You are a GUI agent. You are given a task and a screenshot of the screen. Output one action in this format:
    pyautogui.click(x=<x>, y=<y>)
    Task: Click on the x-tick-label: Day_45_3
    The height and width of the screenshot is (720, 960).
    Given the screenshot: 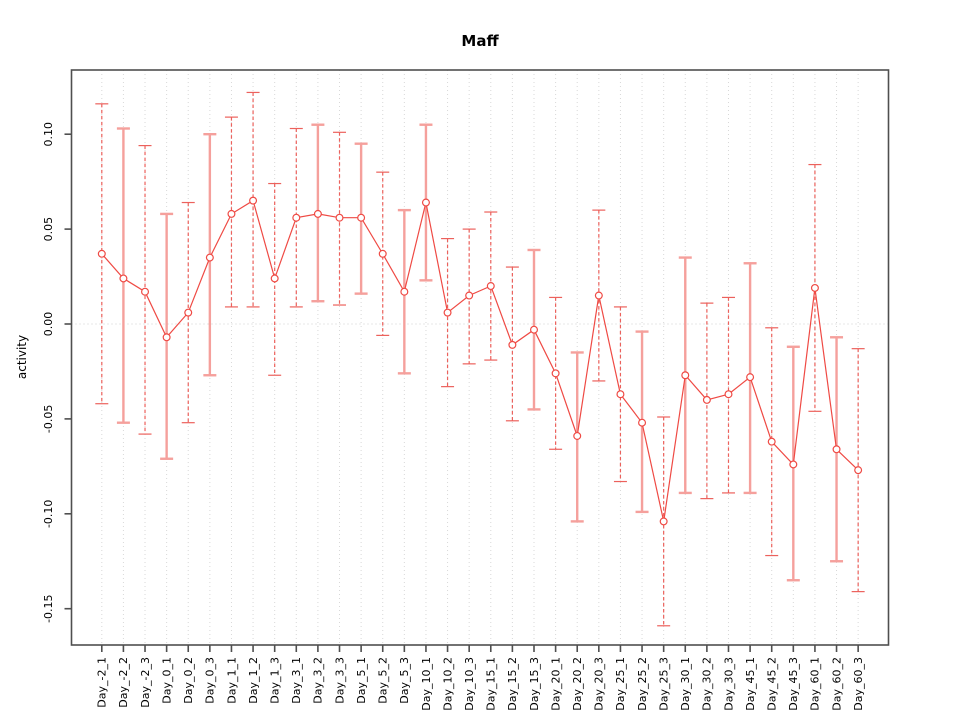 What is the action you would take?
    pyautogui.click(x=793, y=684)
    